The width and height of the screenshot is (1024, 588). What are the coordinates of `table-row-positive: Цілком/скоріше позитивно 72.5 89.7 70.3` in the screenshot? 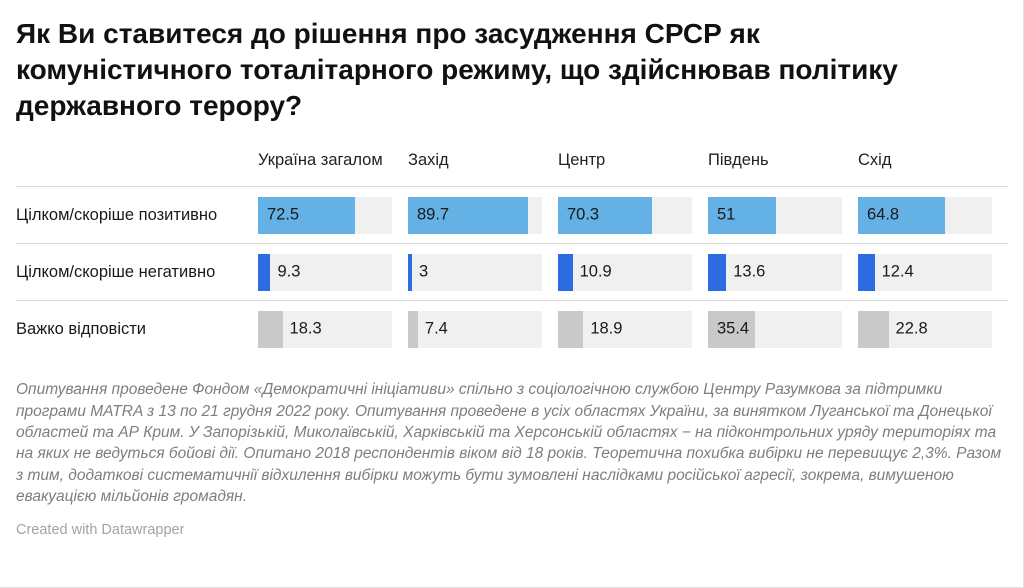 It's located at (512, 214).